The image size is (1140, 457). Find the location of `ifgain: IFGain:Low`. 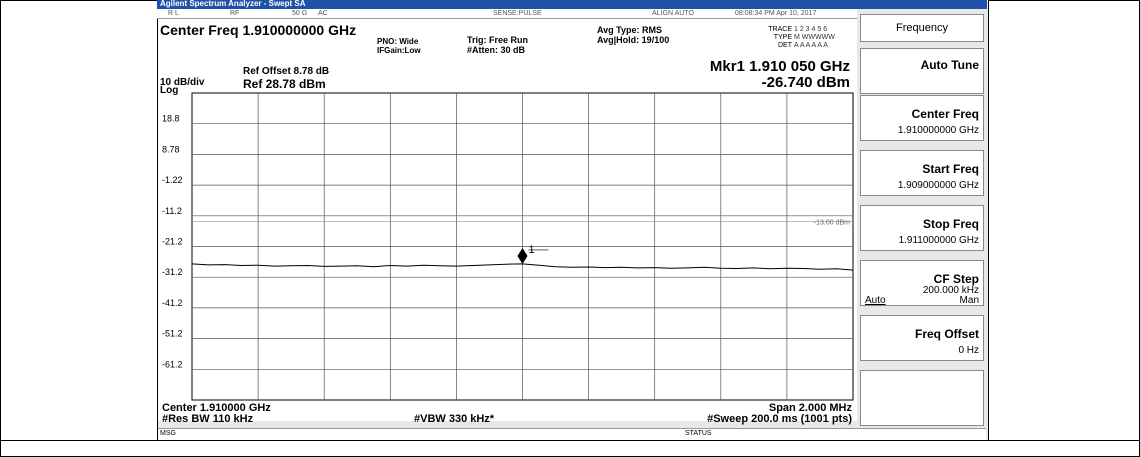

ifgain: IFGain:Low is located at coordinates (399, 50).